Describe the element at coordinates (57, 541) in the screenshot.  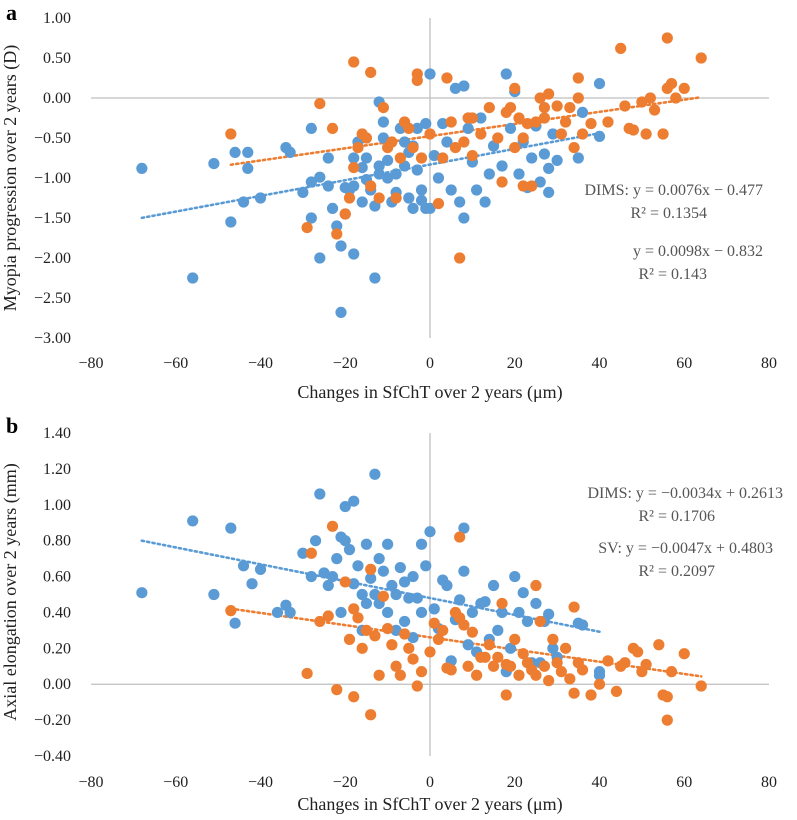
I see `panel-b-y-tick-label: 0.80` at that location.